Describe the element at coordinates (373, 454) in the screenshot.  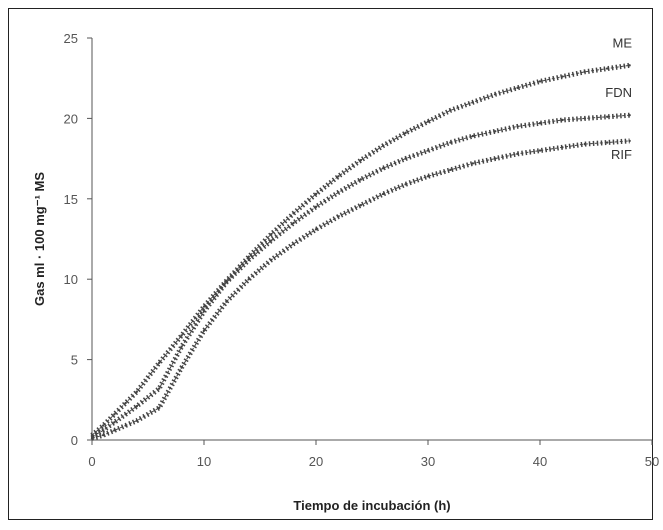
I see `x-ticks: 0 10 20 30 40 50` at that location.